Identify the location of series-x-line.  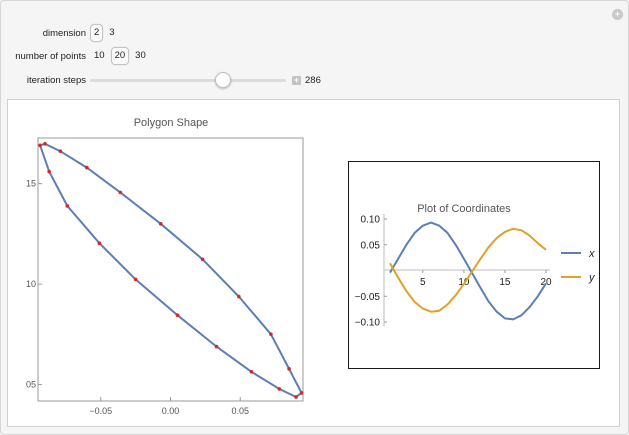
(468, 271).